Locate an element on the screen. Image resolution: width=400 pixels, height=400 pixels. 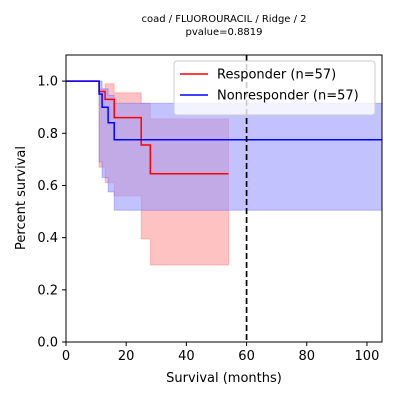
x-tick-label: 80 is located at coordinates (306, 356).